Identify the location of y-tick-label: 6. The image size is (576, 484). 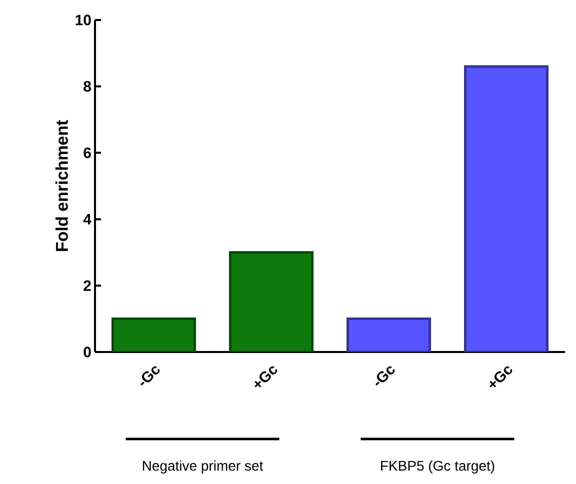
(87, 152).